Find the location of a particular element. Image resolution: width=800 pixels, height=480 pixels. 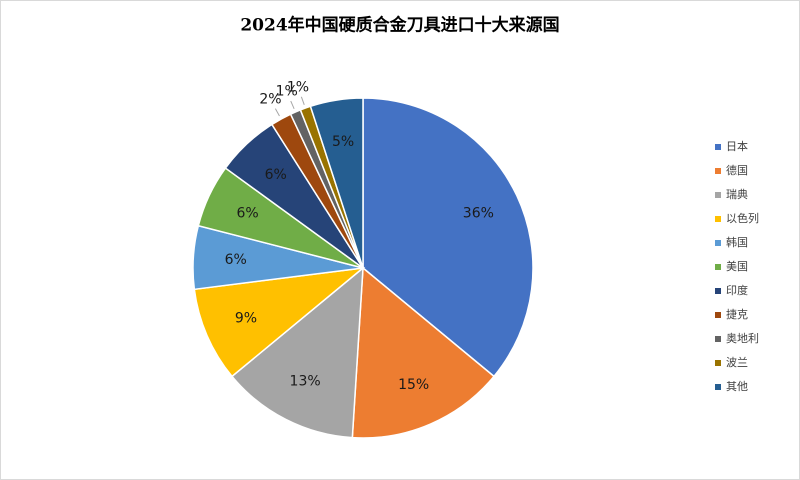

legend-label: 其他 is located at coordinates (737, 386).